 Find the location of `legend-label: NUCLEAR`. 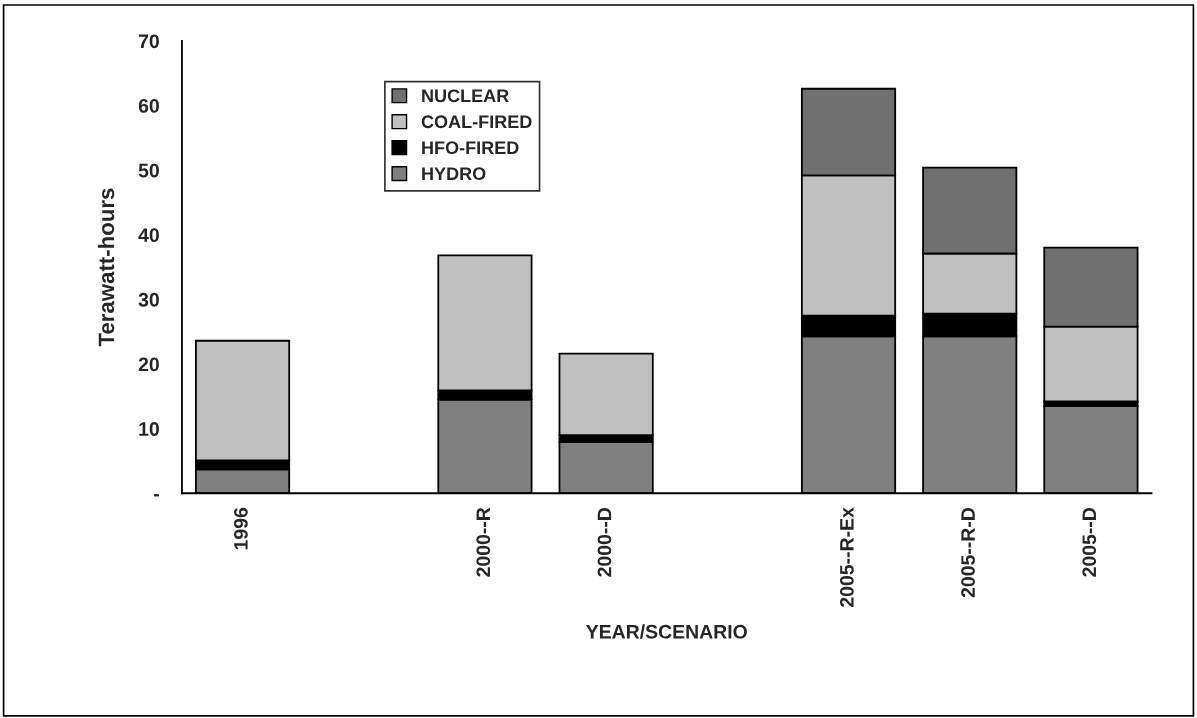

legend-label: NUCLEAR is located at coordinates (465, 96).